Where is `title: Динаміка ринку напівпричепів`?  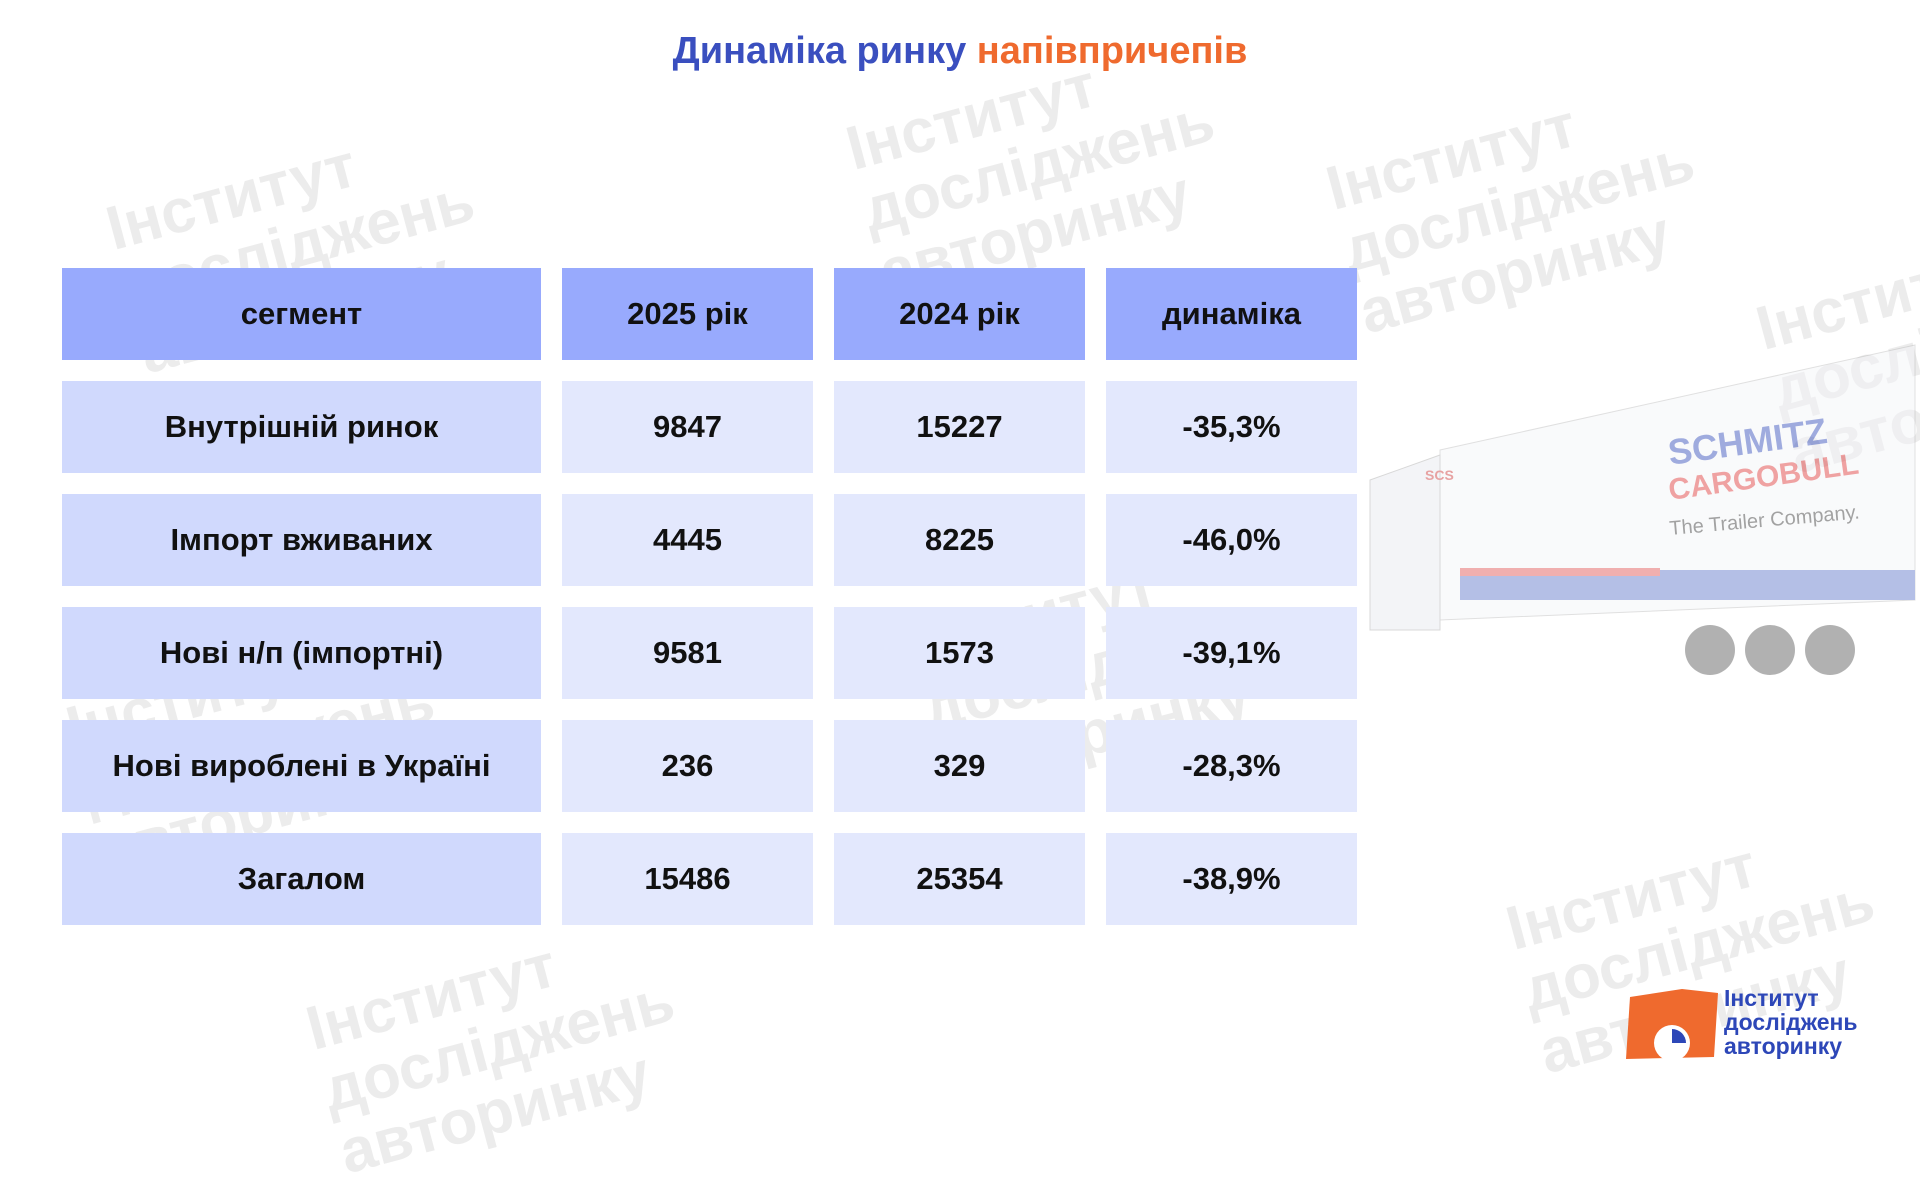
title: Динаміка ринку напівпричепів is located at coordinates (960, 51).